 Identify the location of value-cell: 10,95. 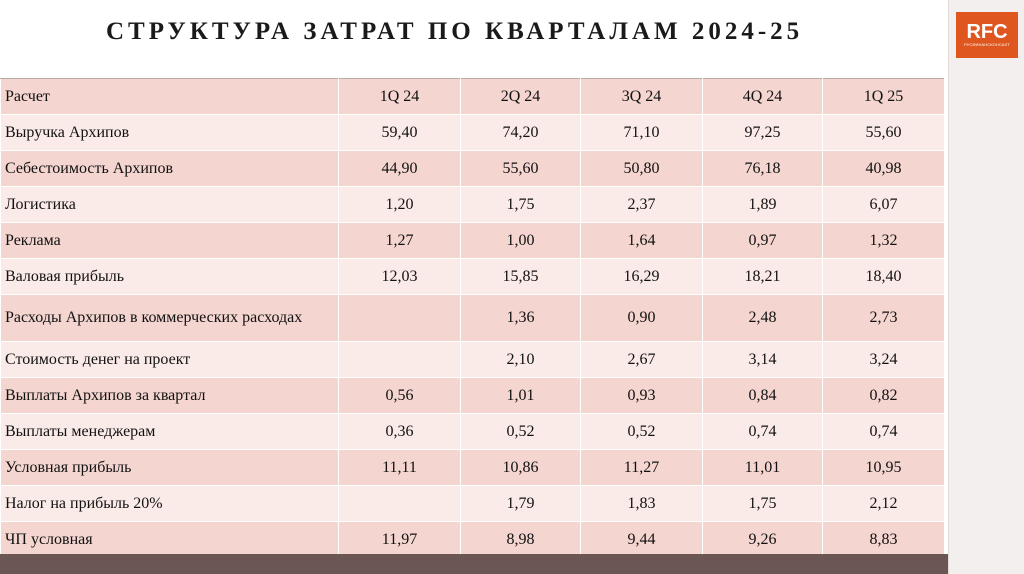
(883, 467).